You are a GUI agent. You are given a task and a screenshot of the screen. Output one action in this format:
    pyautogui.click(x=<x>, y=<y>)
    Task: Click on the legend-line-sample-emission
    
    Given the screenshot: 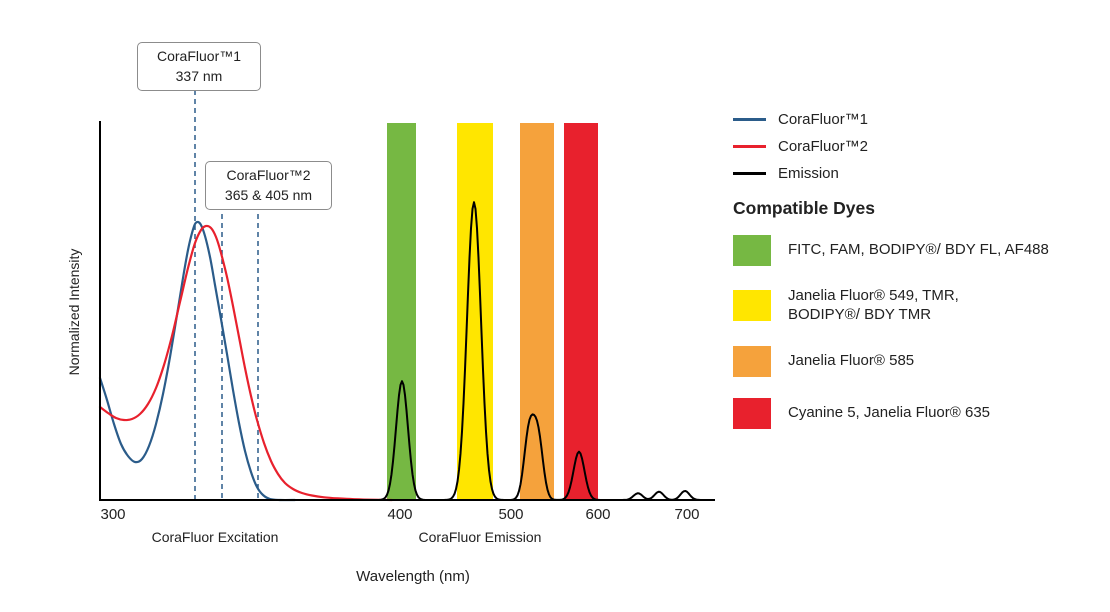 What is the action you would take?
    pyautogui.click(x=749, y=173)
    